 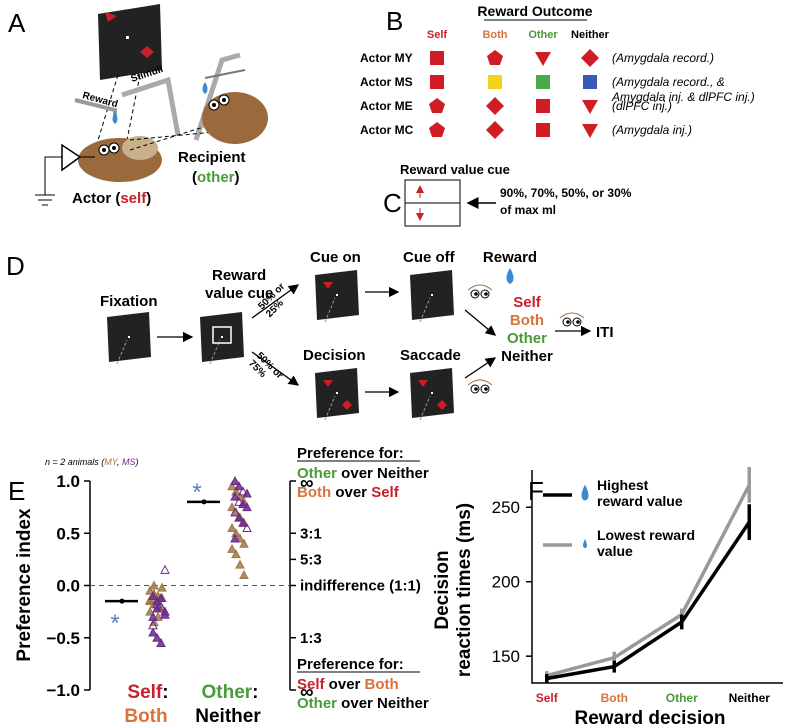 I want to click on label-part: MS, so click(x=129, y=462).